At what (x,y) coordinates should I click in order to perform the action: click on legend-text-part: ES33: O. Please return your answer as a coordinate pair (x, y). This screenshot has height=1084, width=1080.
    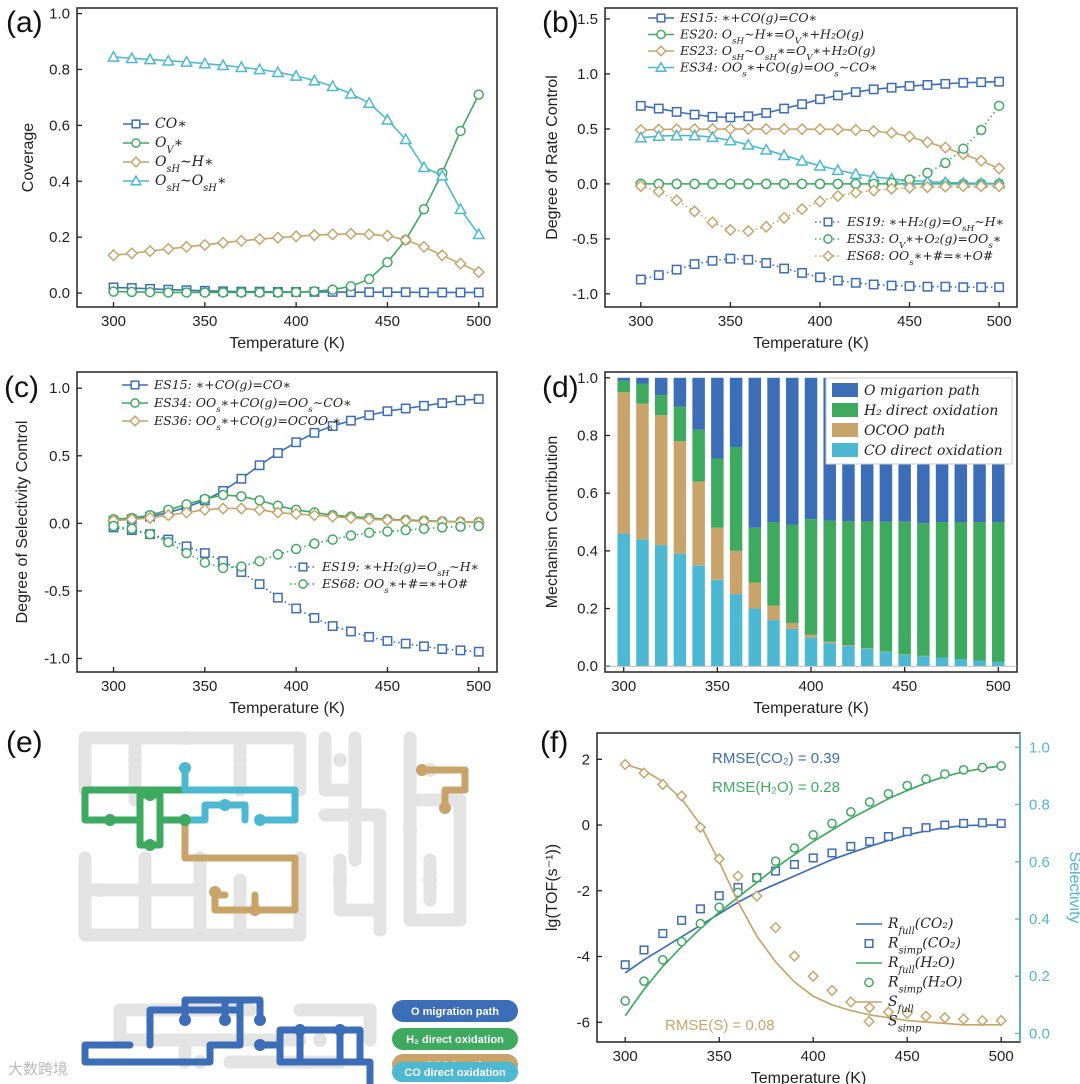
    Looking at the image, I should click on (872, 238).